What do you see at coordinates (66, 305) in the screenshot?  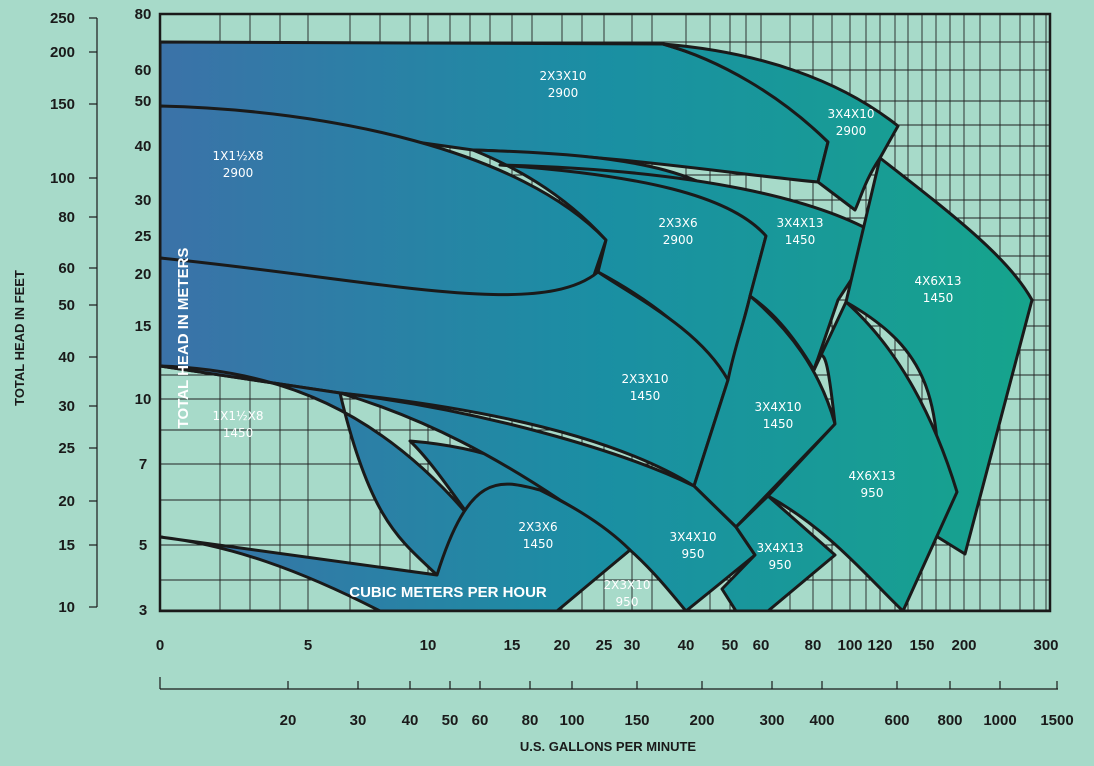 I see `feet-tick-label: 50` at bounding box center [66, 305].